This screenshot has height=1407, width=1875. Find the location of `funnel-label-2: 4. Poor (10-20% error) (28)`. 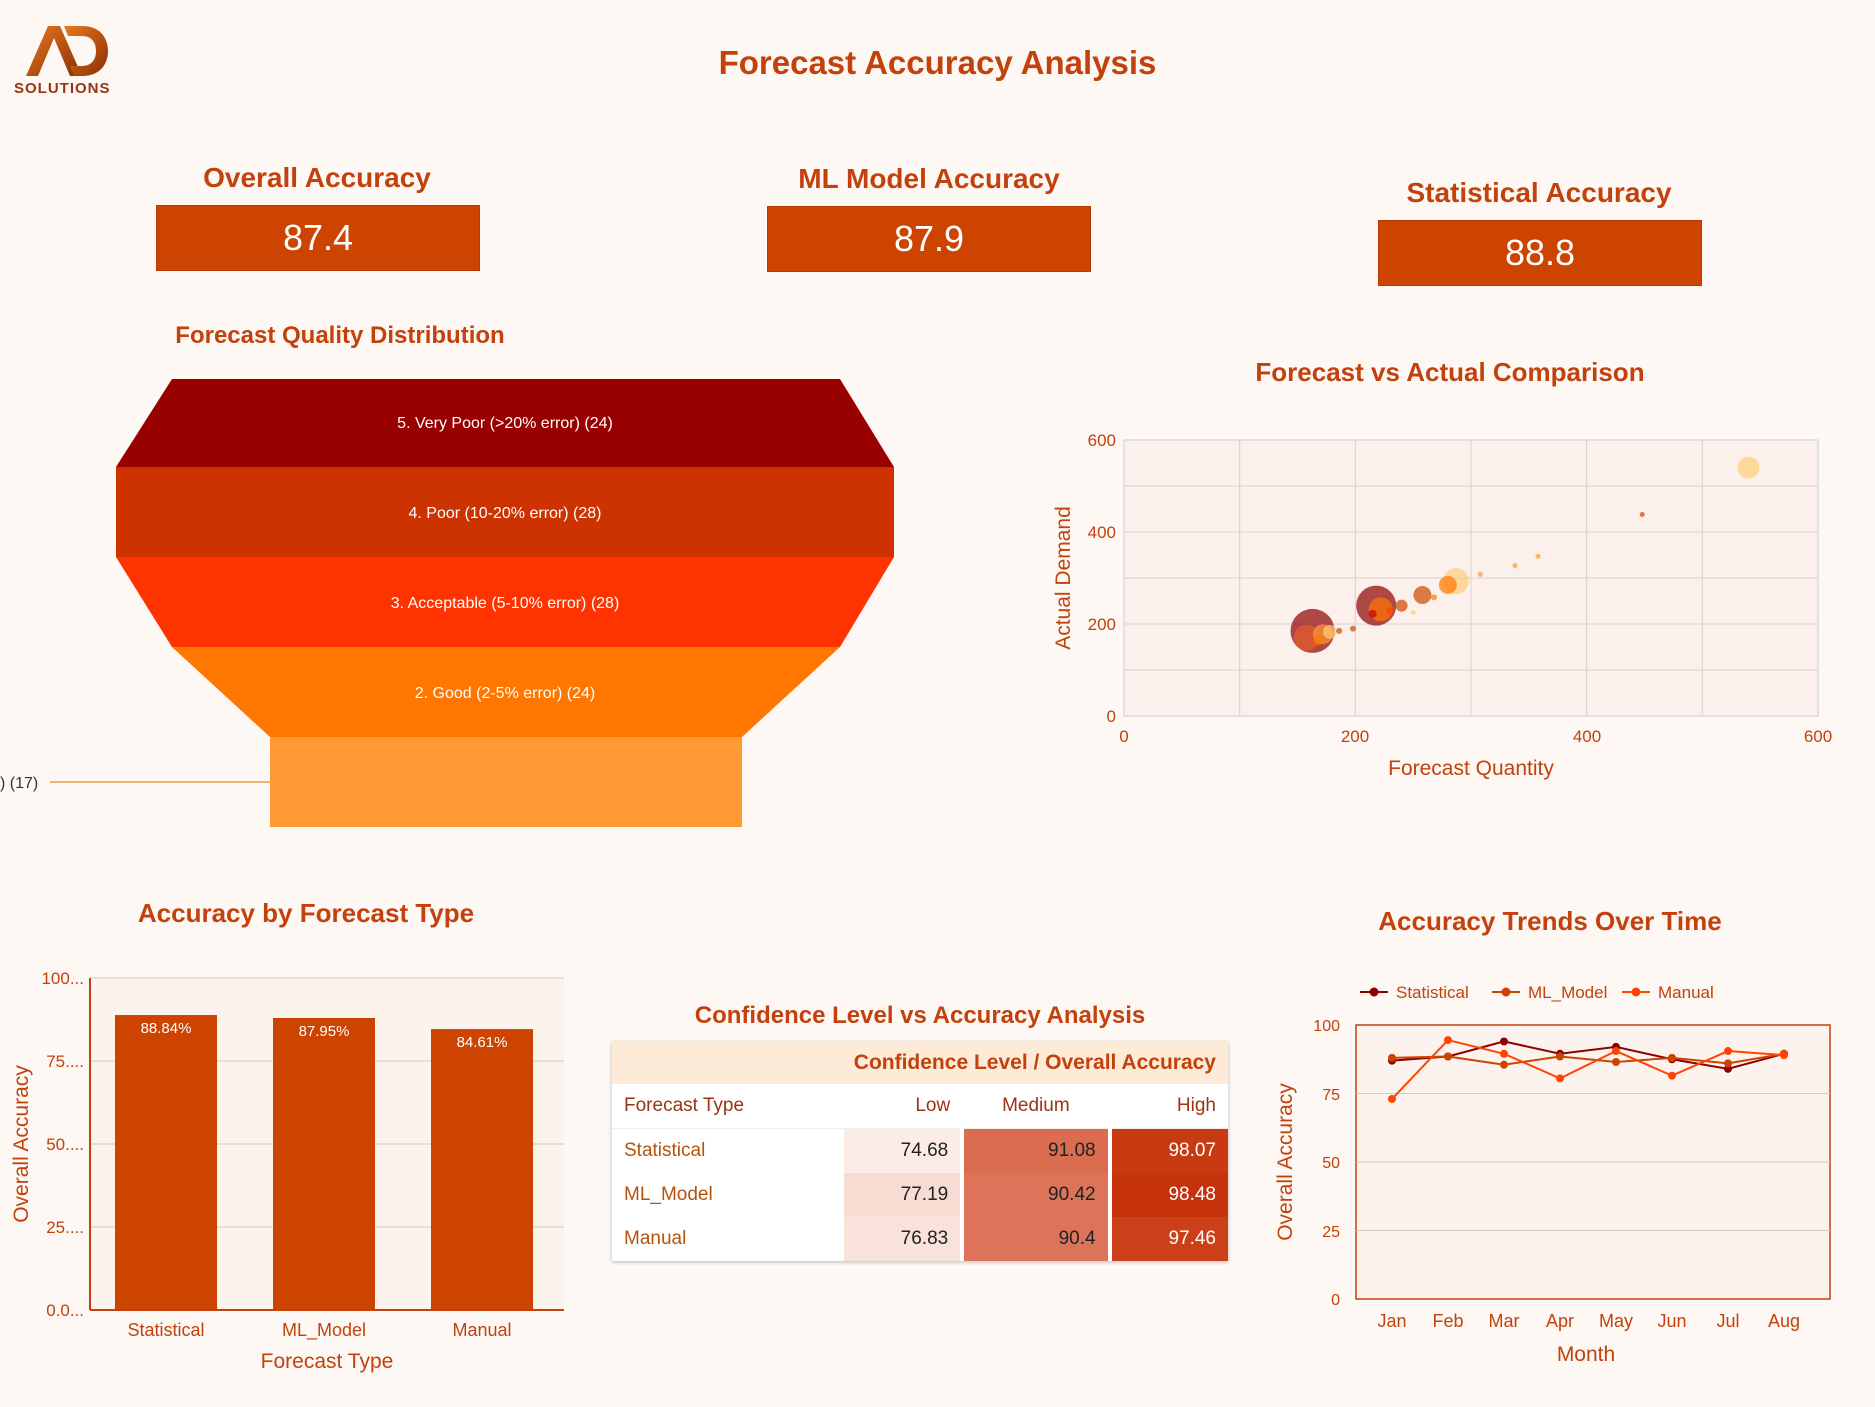

funnel-label-2: 4. Poor (10-20% error) (28) is located at coordinates (505, 513).